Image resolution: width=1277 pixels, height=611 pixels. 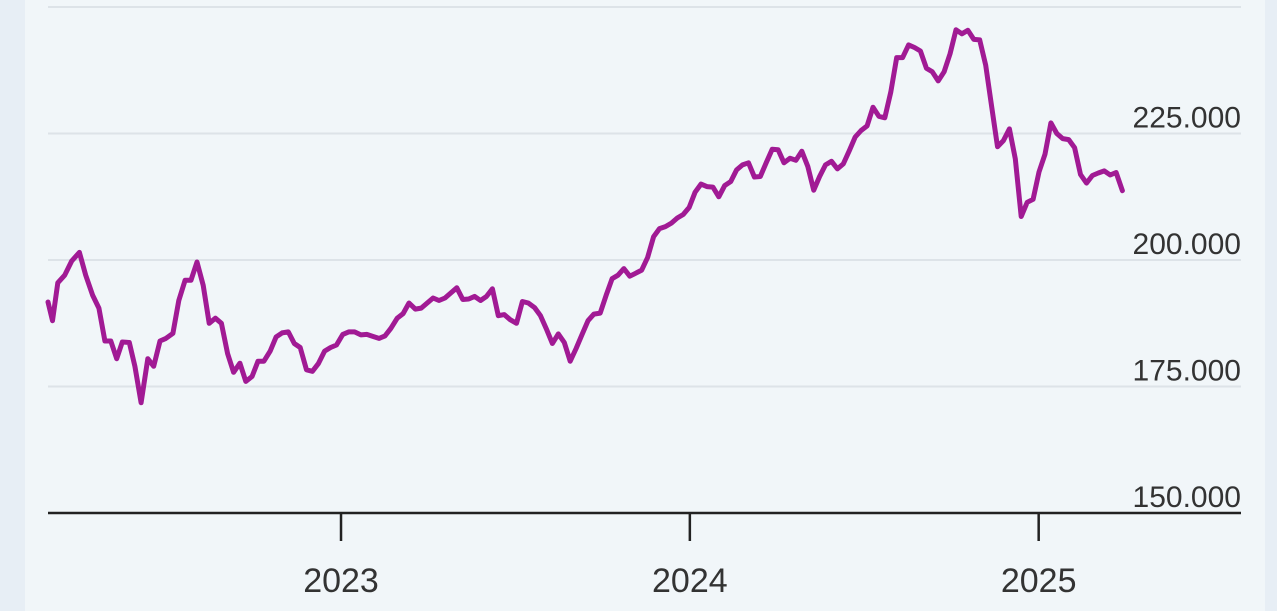 What do you see at coordinates (1039, 581) in the screenshot?
I see `x-tick-label: 2025` at bounding box center [1039, 581].